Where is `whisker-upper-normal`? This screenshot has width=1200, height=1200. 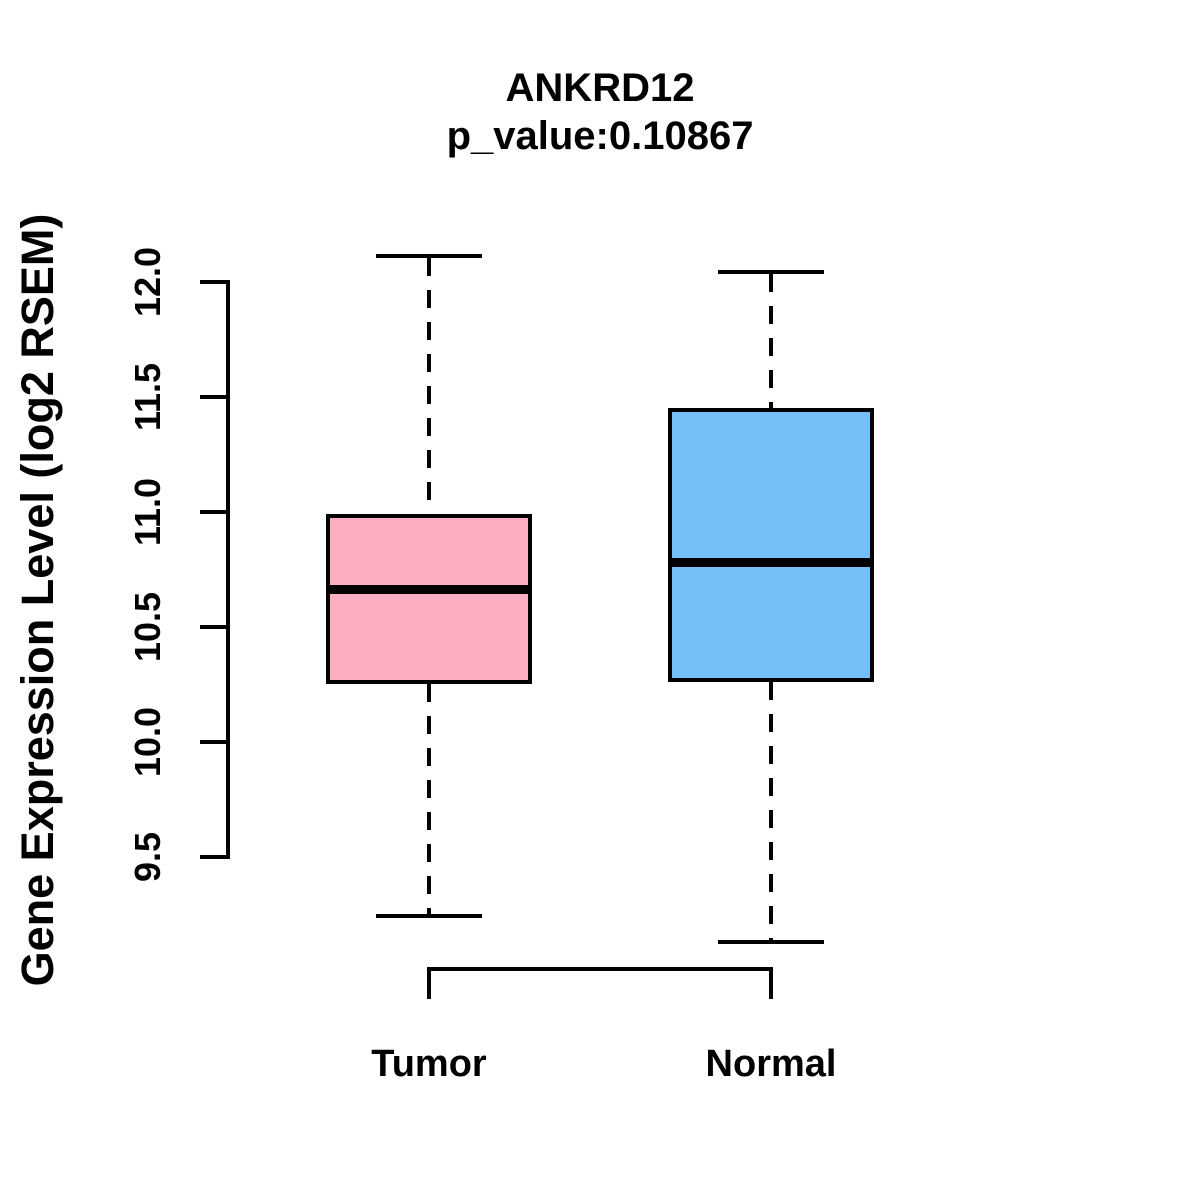 whisker-upper-normal is located at coordinates (771, 341).